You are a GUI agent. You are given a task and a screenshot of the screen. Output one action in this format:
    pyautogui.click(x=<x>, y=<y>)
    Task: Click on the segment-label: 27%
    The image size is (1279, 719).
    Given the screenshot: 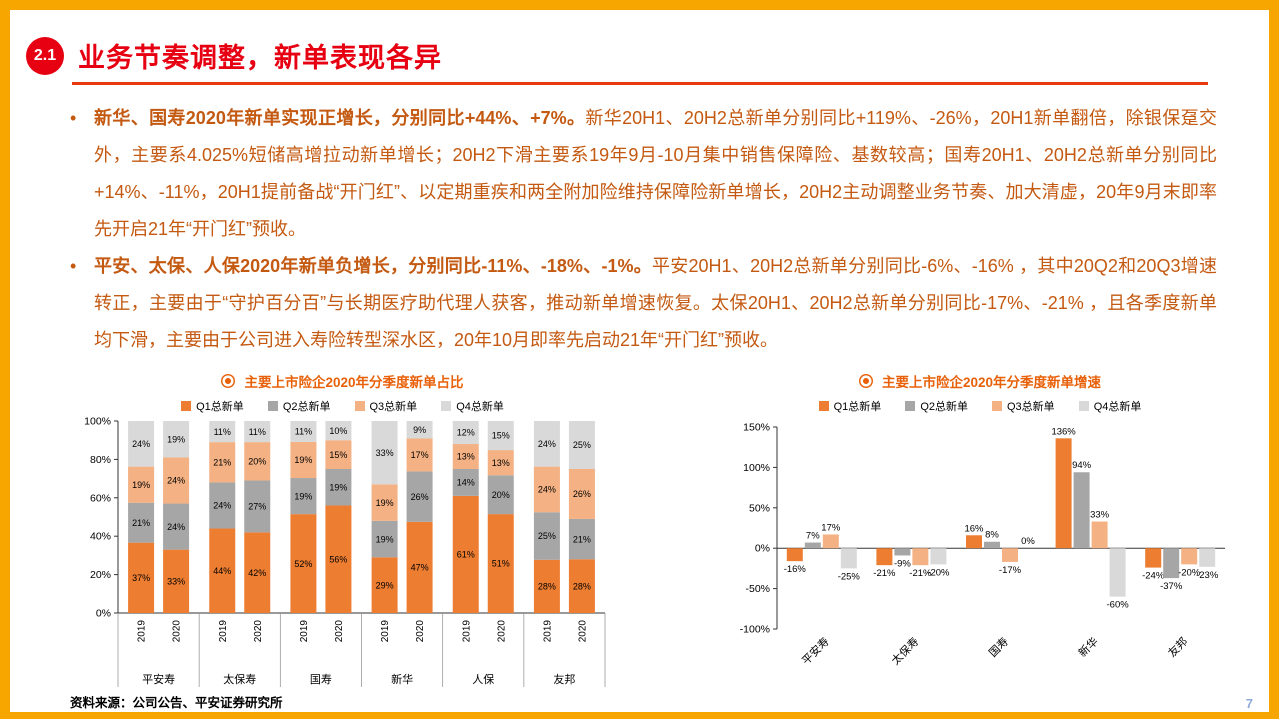 What is the action you would take?
    pyautogui.click(x=257, y=507)
    